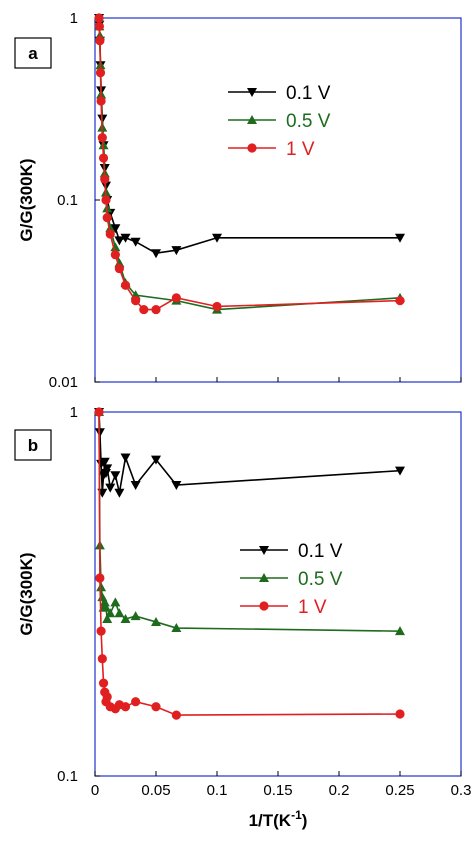 This screenshot has width=472, height=841. What do you see at coordinates (67, 776) in the screenshot?
I see `y-tick-label-b-0: 0.1` at bounding box center [67, 776].